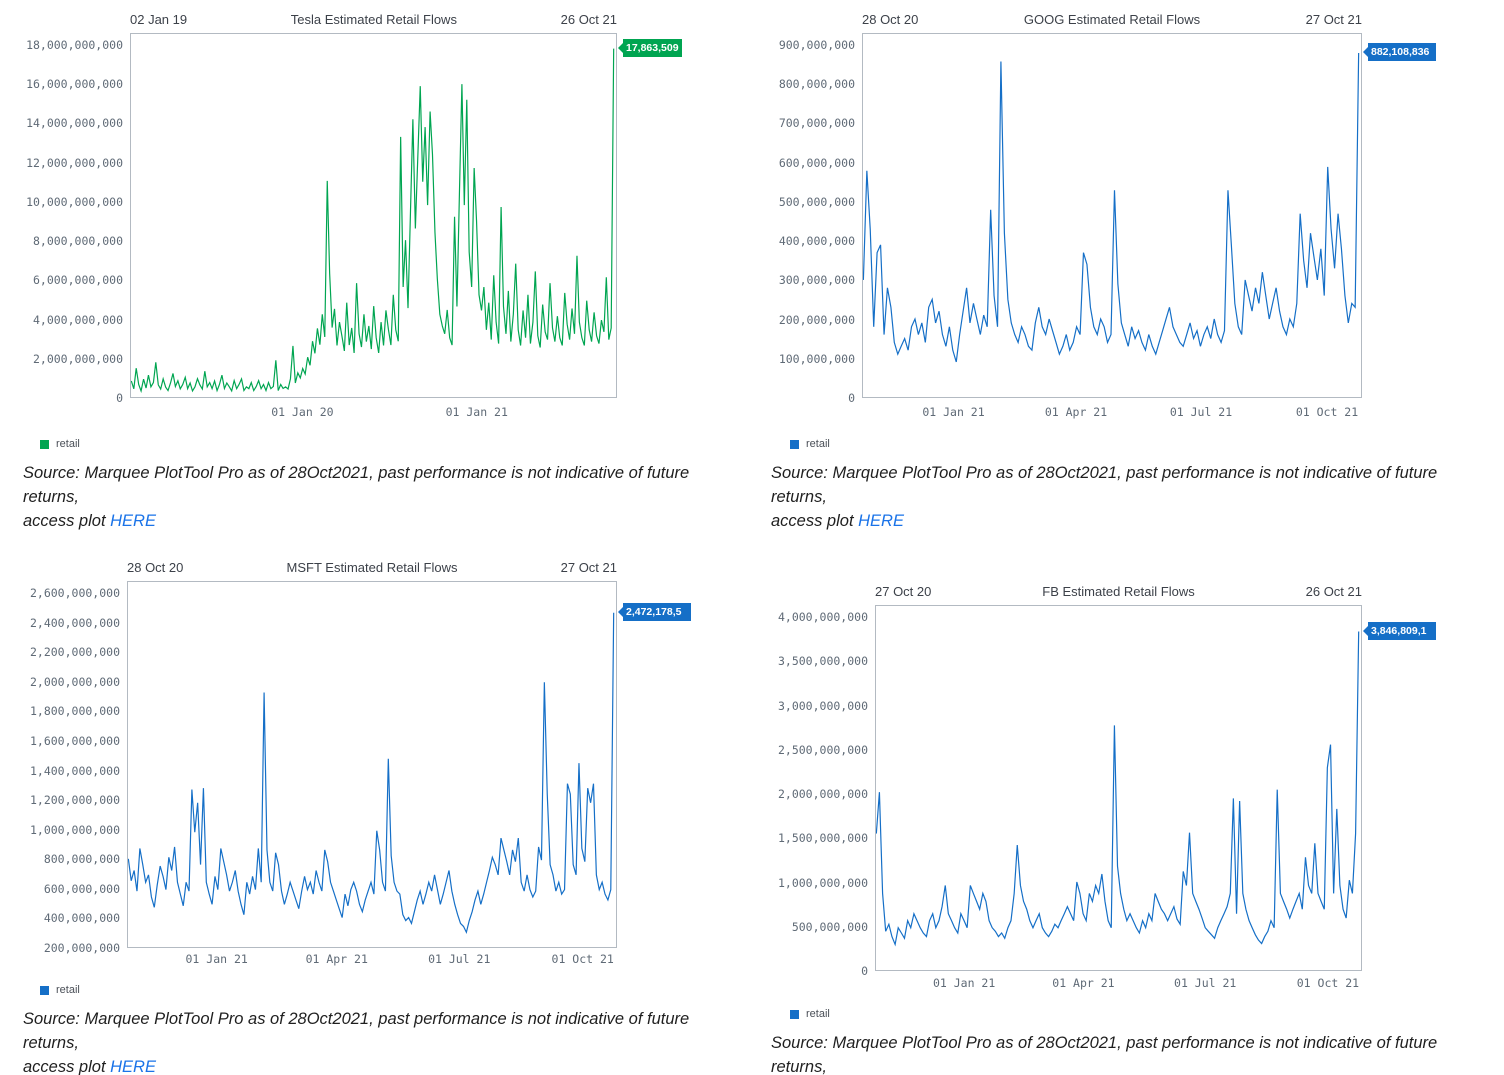 This screenshot has width=1504, height=1075. I want to click on y-axis-tick: 2,500,000,000, so click(822, 749).